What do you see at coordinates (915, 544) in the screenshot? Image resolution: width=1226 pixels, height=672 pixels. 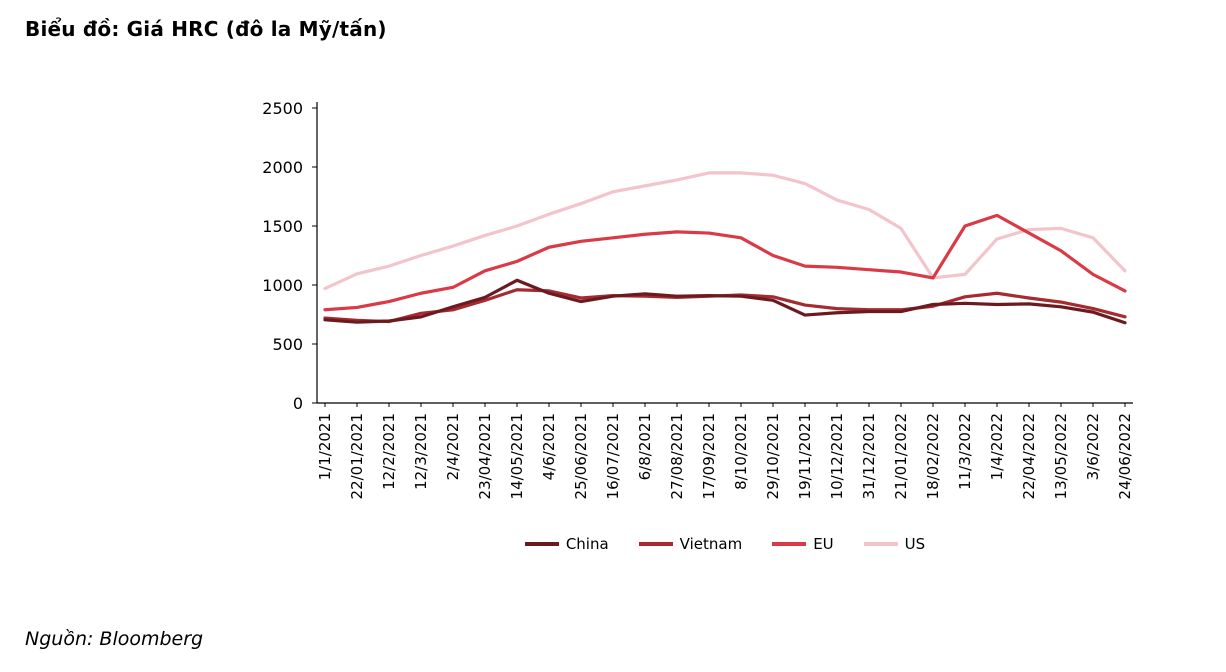 I see `legend-label-us: US` at bounding box center [915, 544].